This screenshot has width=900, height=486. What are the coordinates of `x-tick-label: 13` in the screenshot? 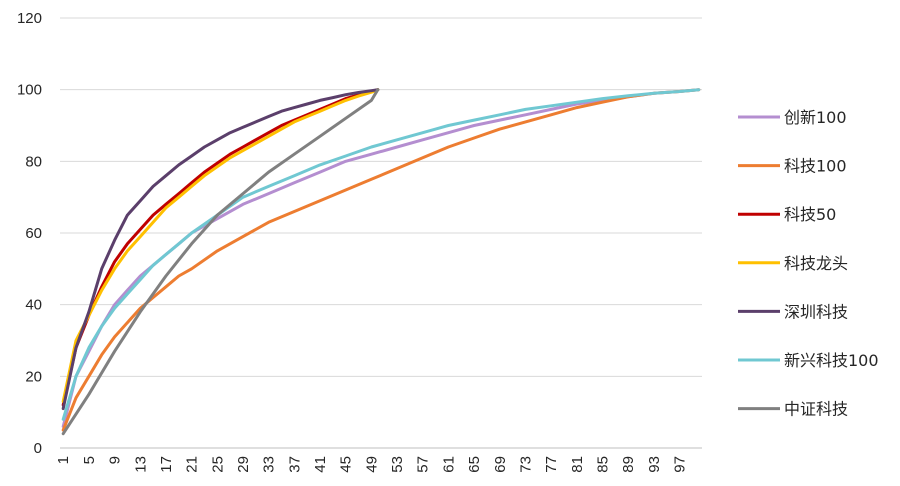 It's located at (140, 464).